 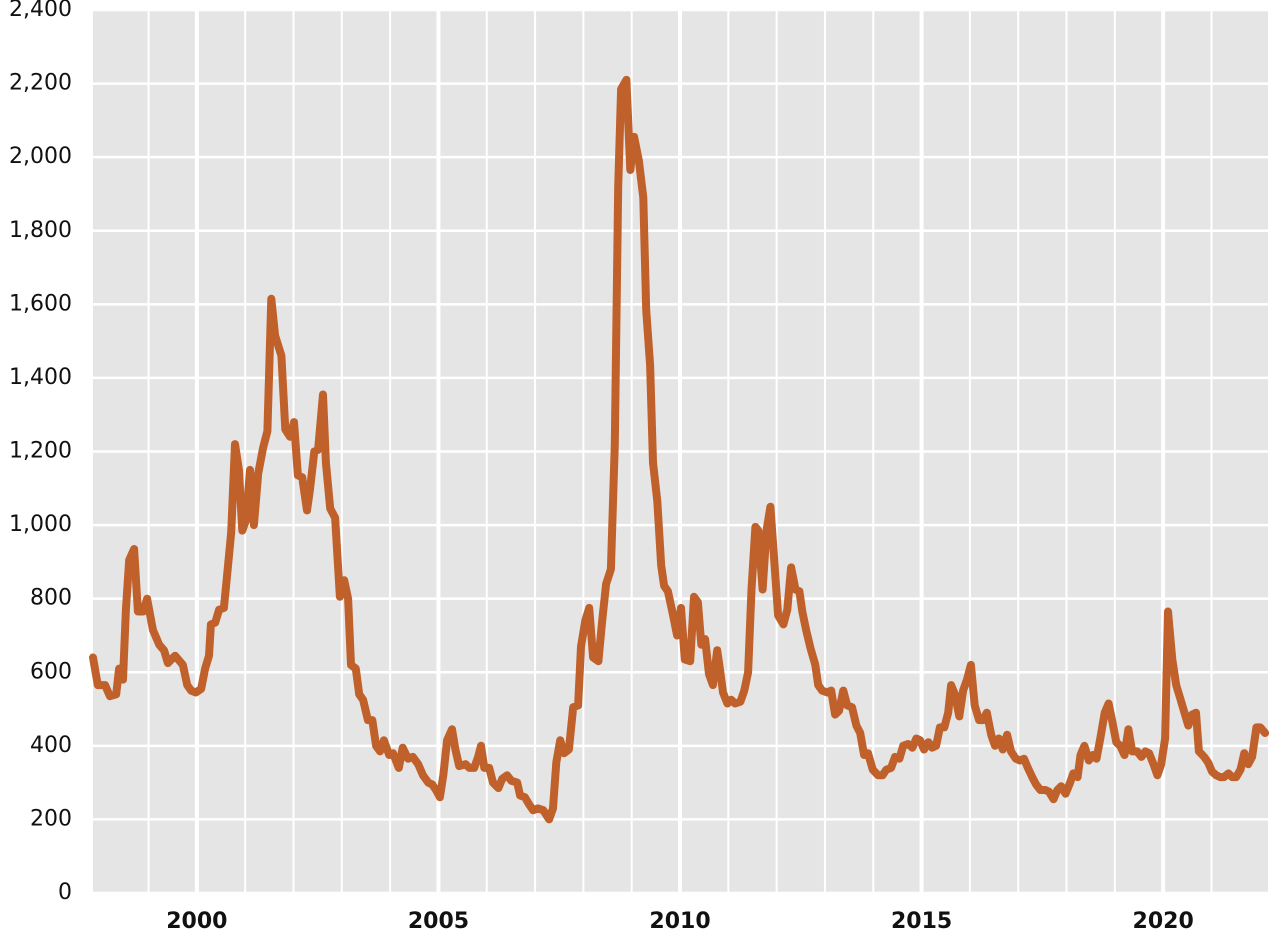 I want to click on x-tick-label: 2000, so click(x=196, y=921).